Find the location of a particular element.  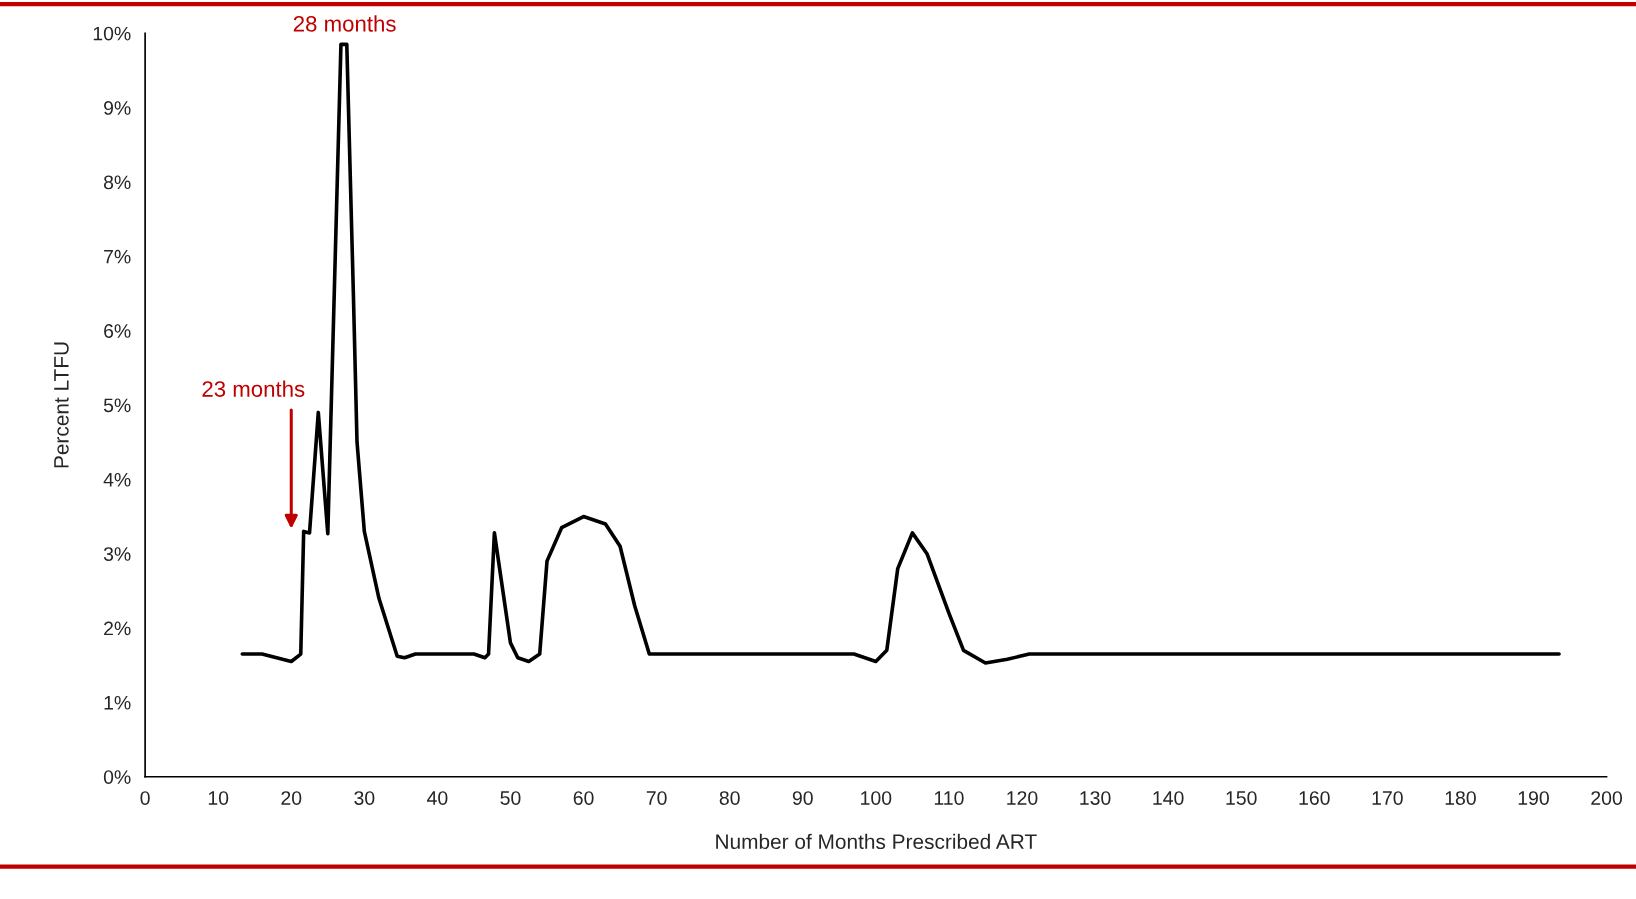

annotation: 23 months is located at coordinates (253, 388).